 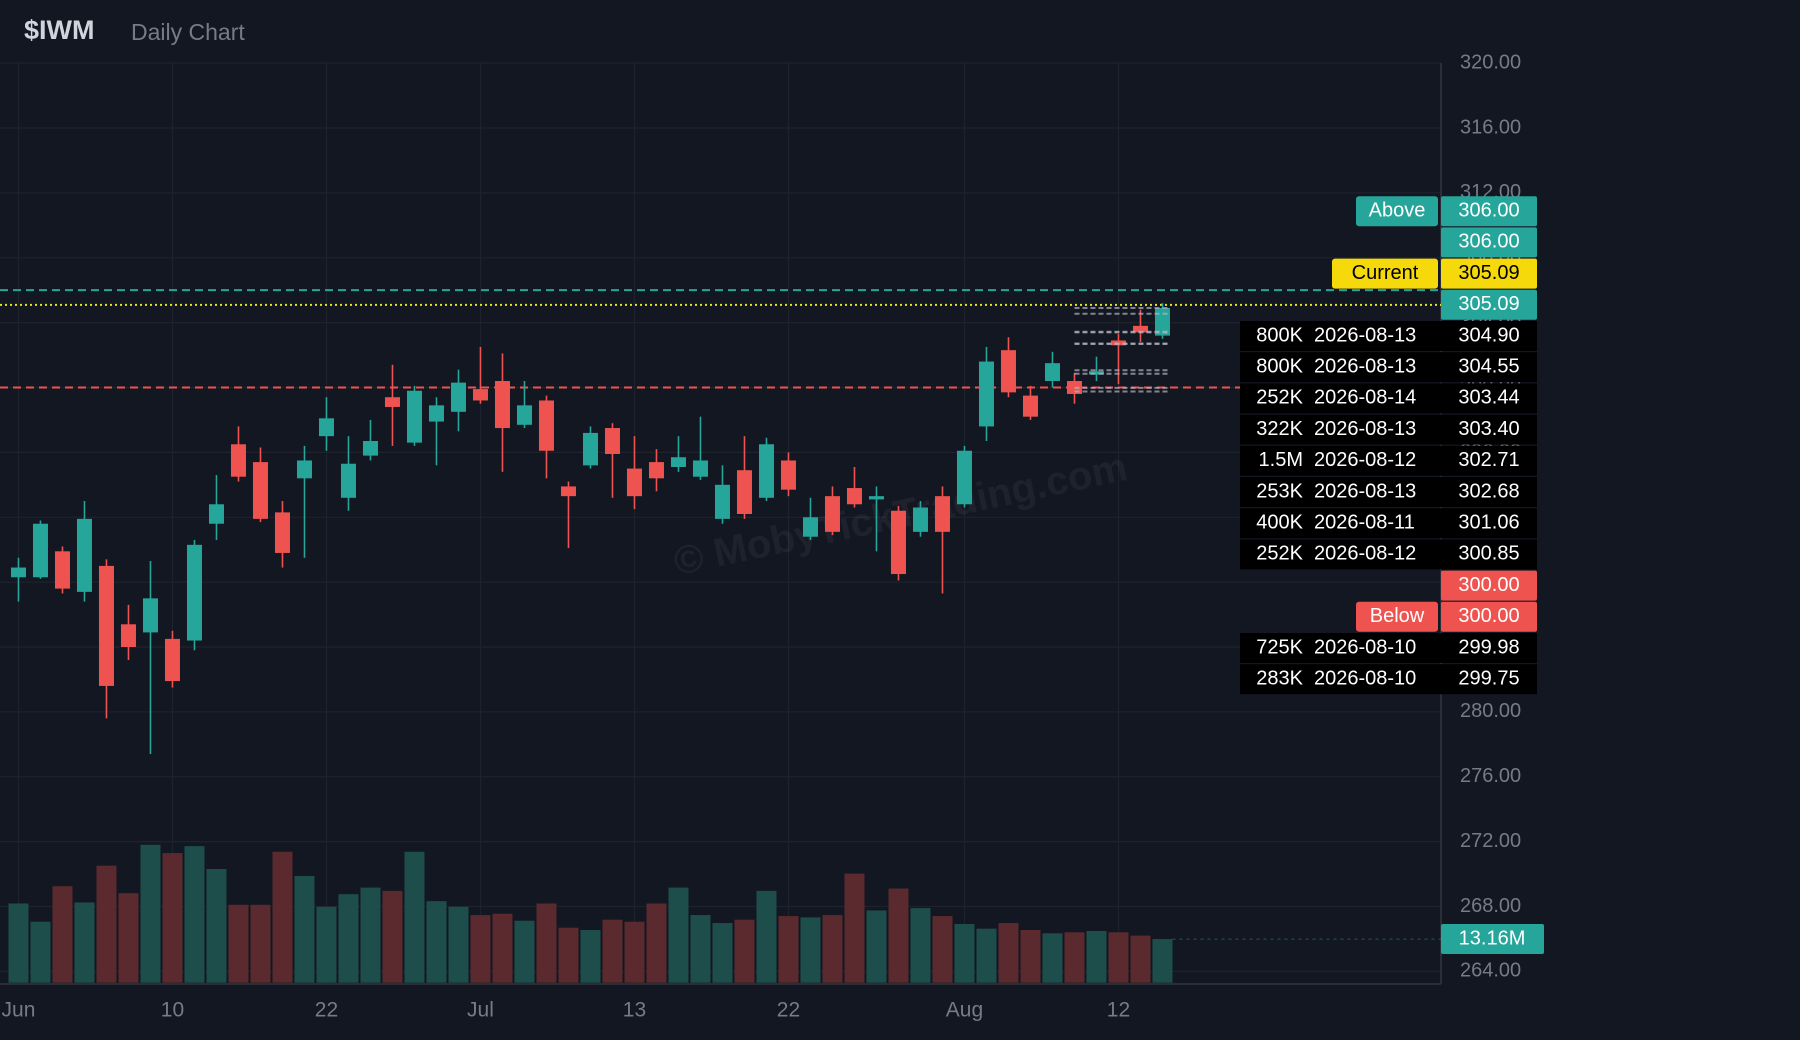 I want to click on order-date: 2026-08-10, so click(x=1365, y=678).